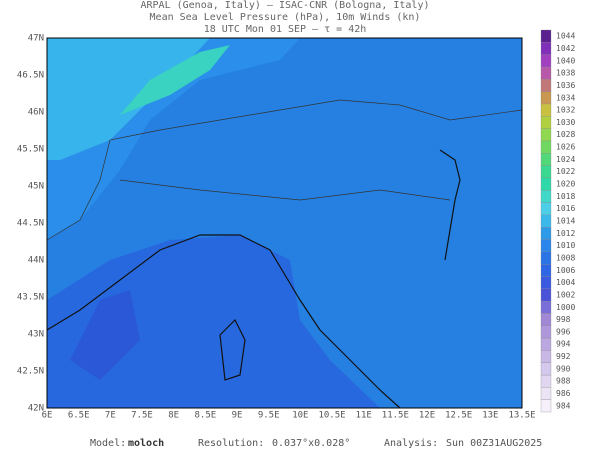  I want to click on colorbar-label: 986, so click(563, 393).